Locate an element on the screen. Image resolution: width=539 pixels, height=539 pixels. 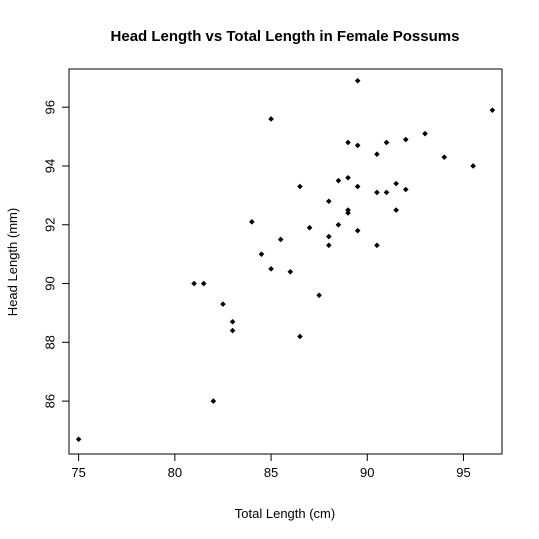
y-tick-label: 92 is located at coordinates (50, 225).